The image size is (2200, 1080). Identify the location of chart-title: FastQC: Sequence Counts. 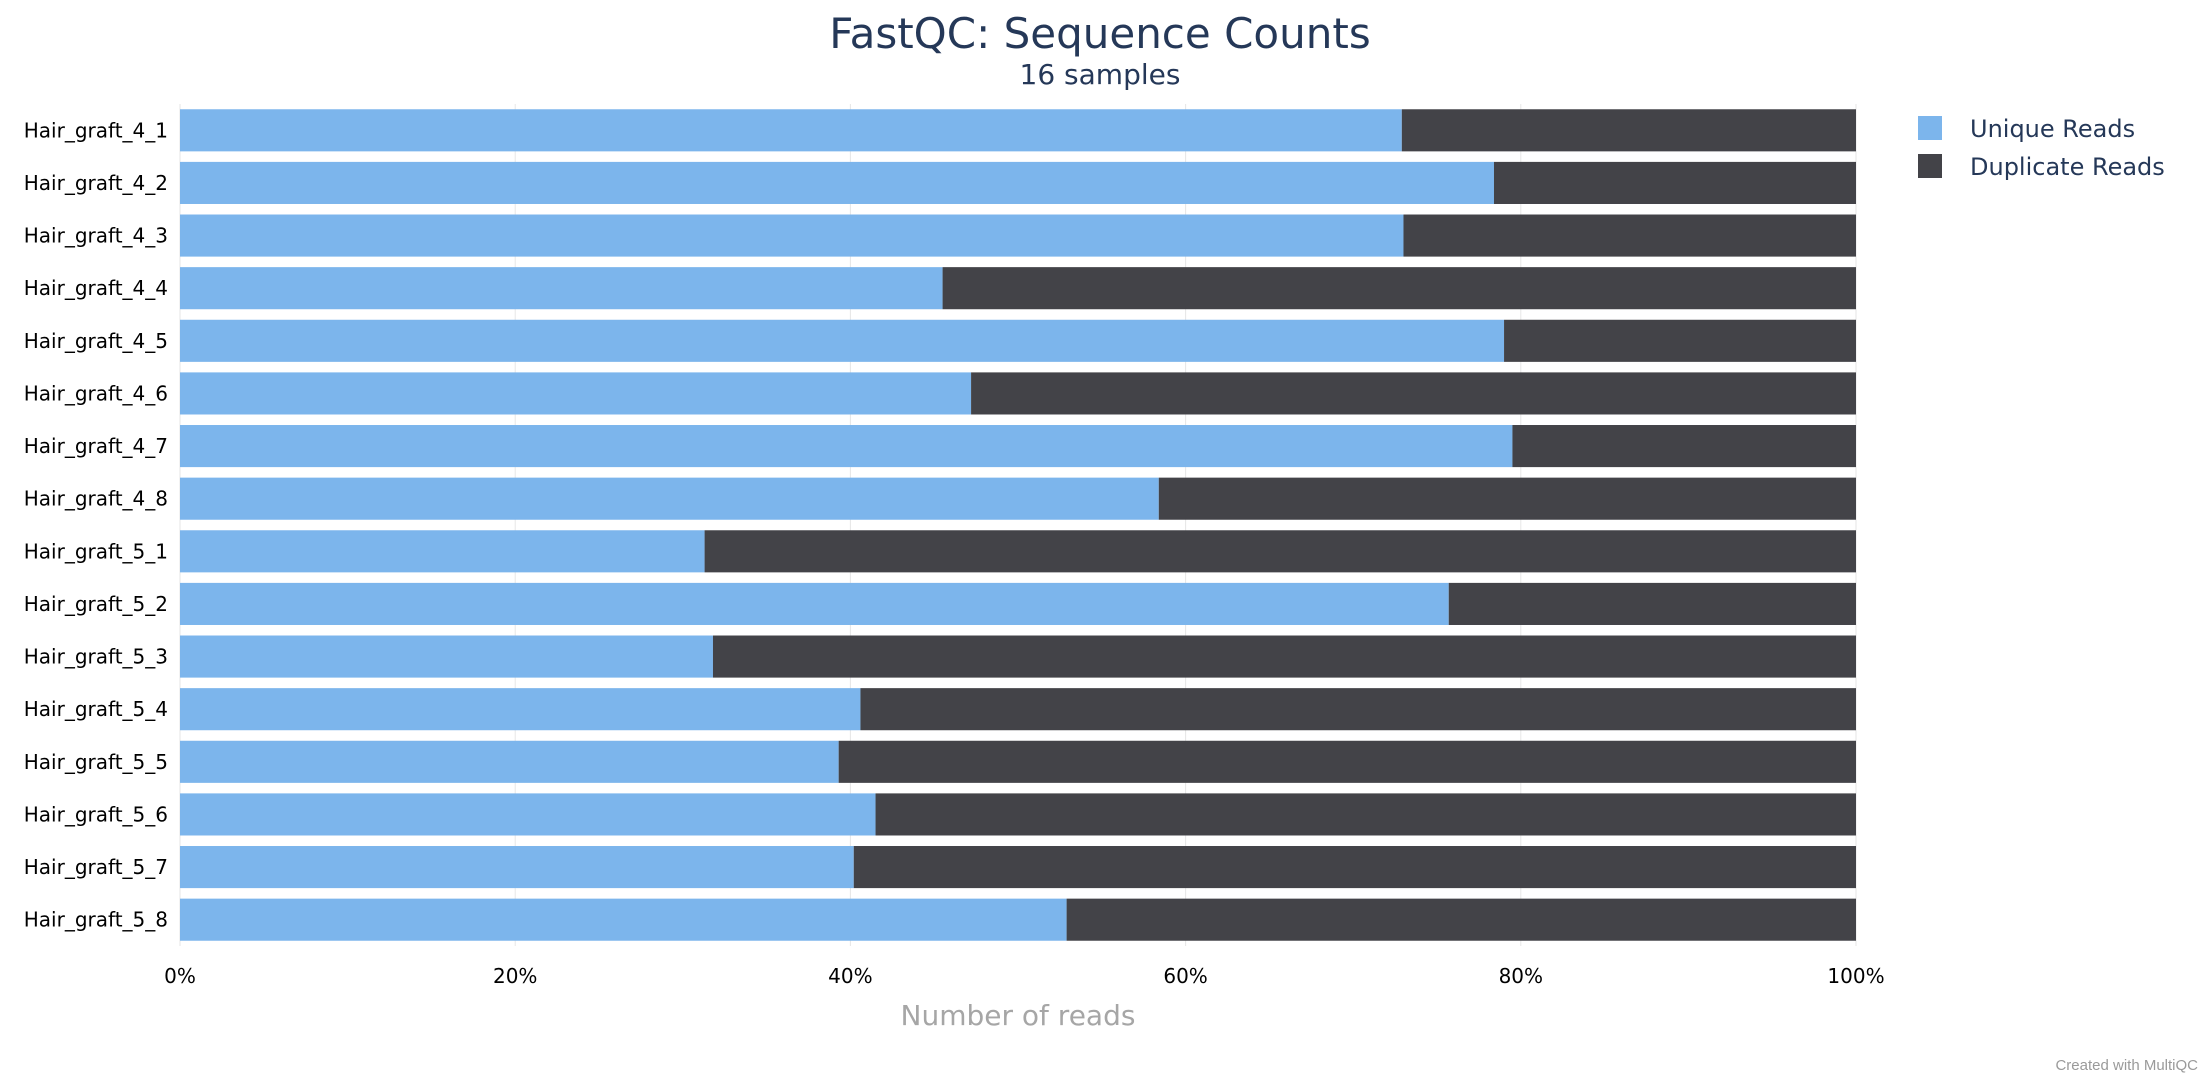
(1099, 33).